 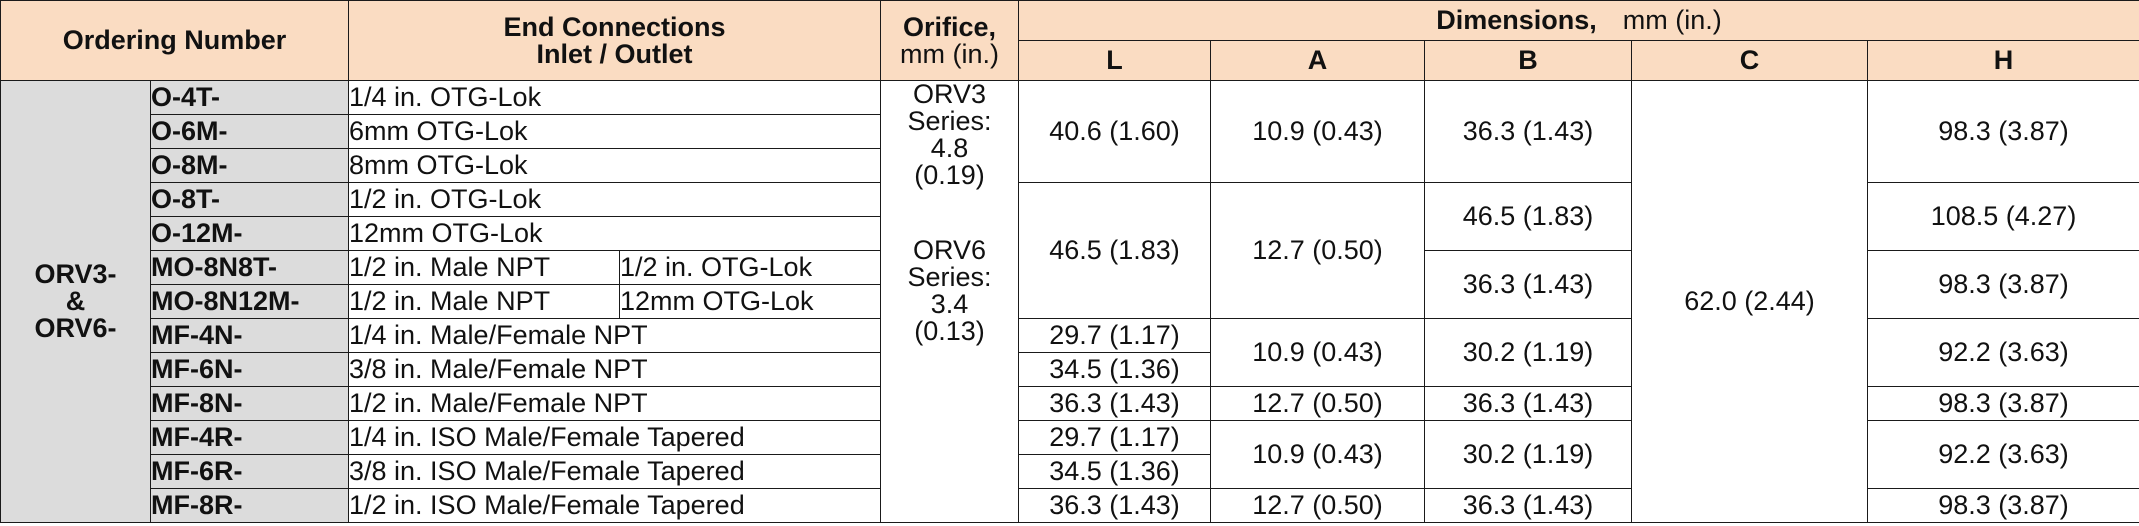 I want to click on series-group-line1: ORV3-, so click(x=75, y=274).